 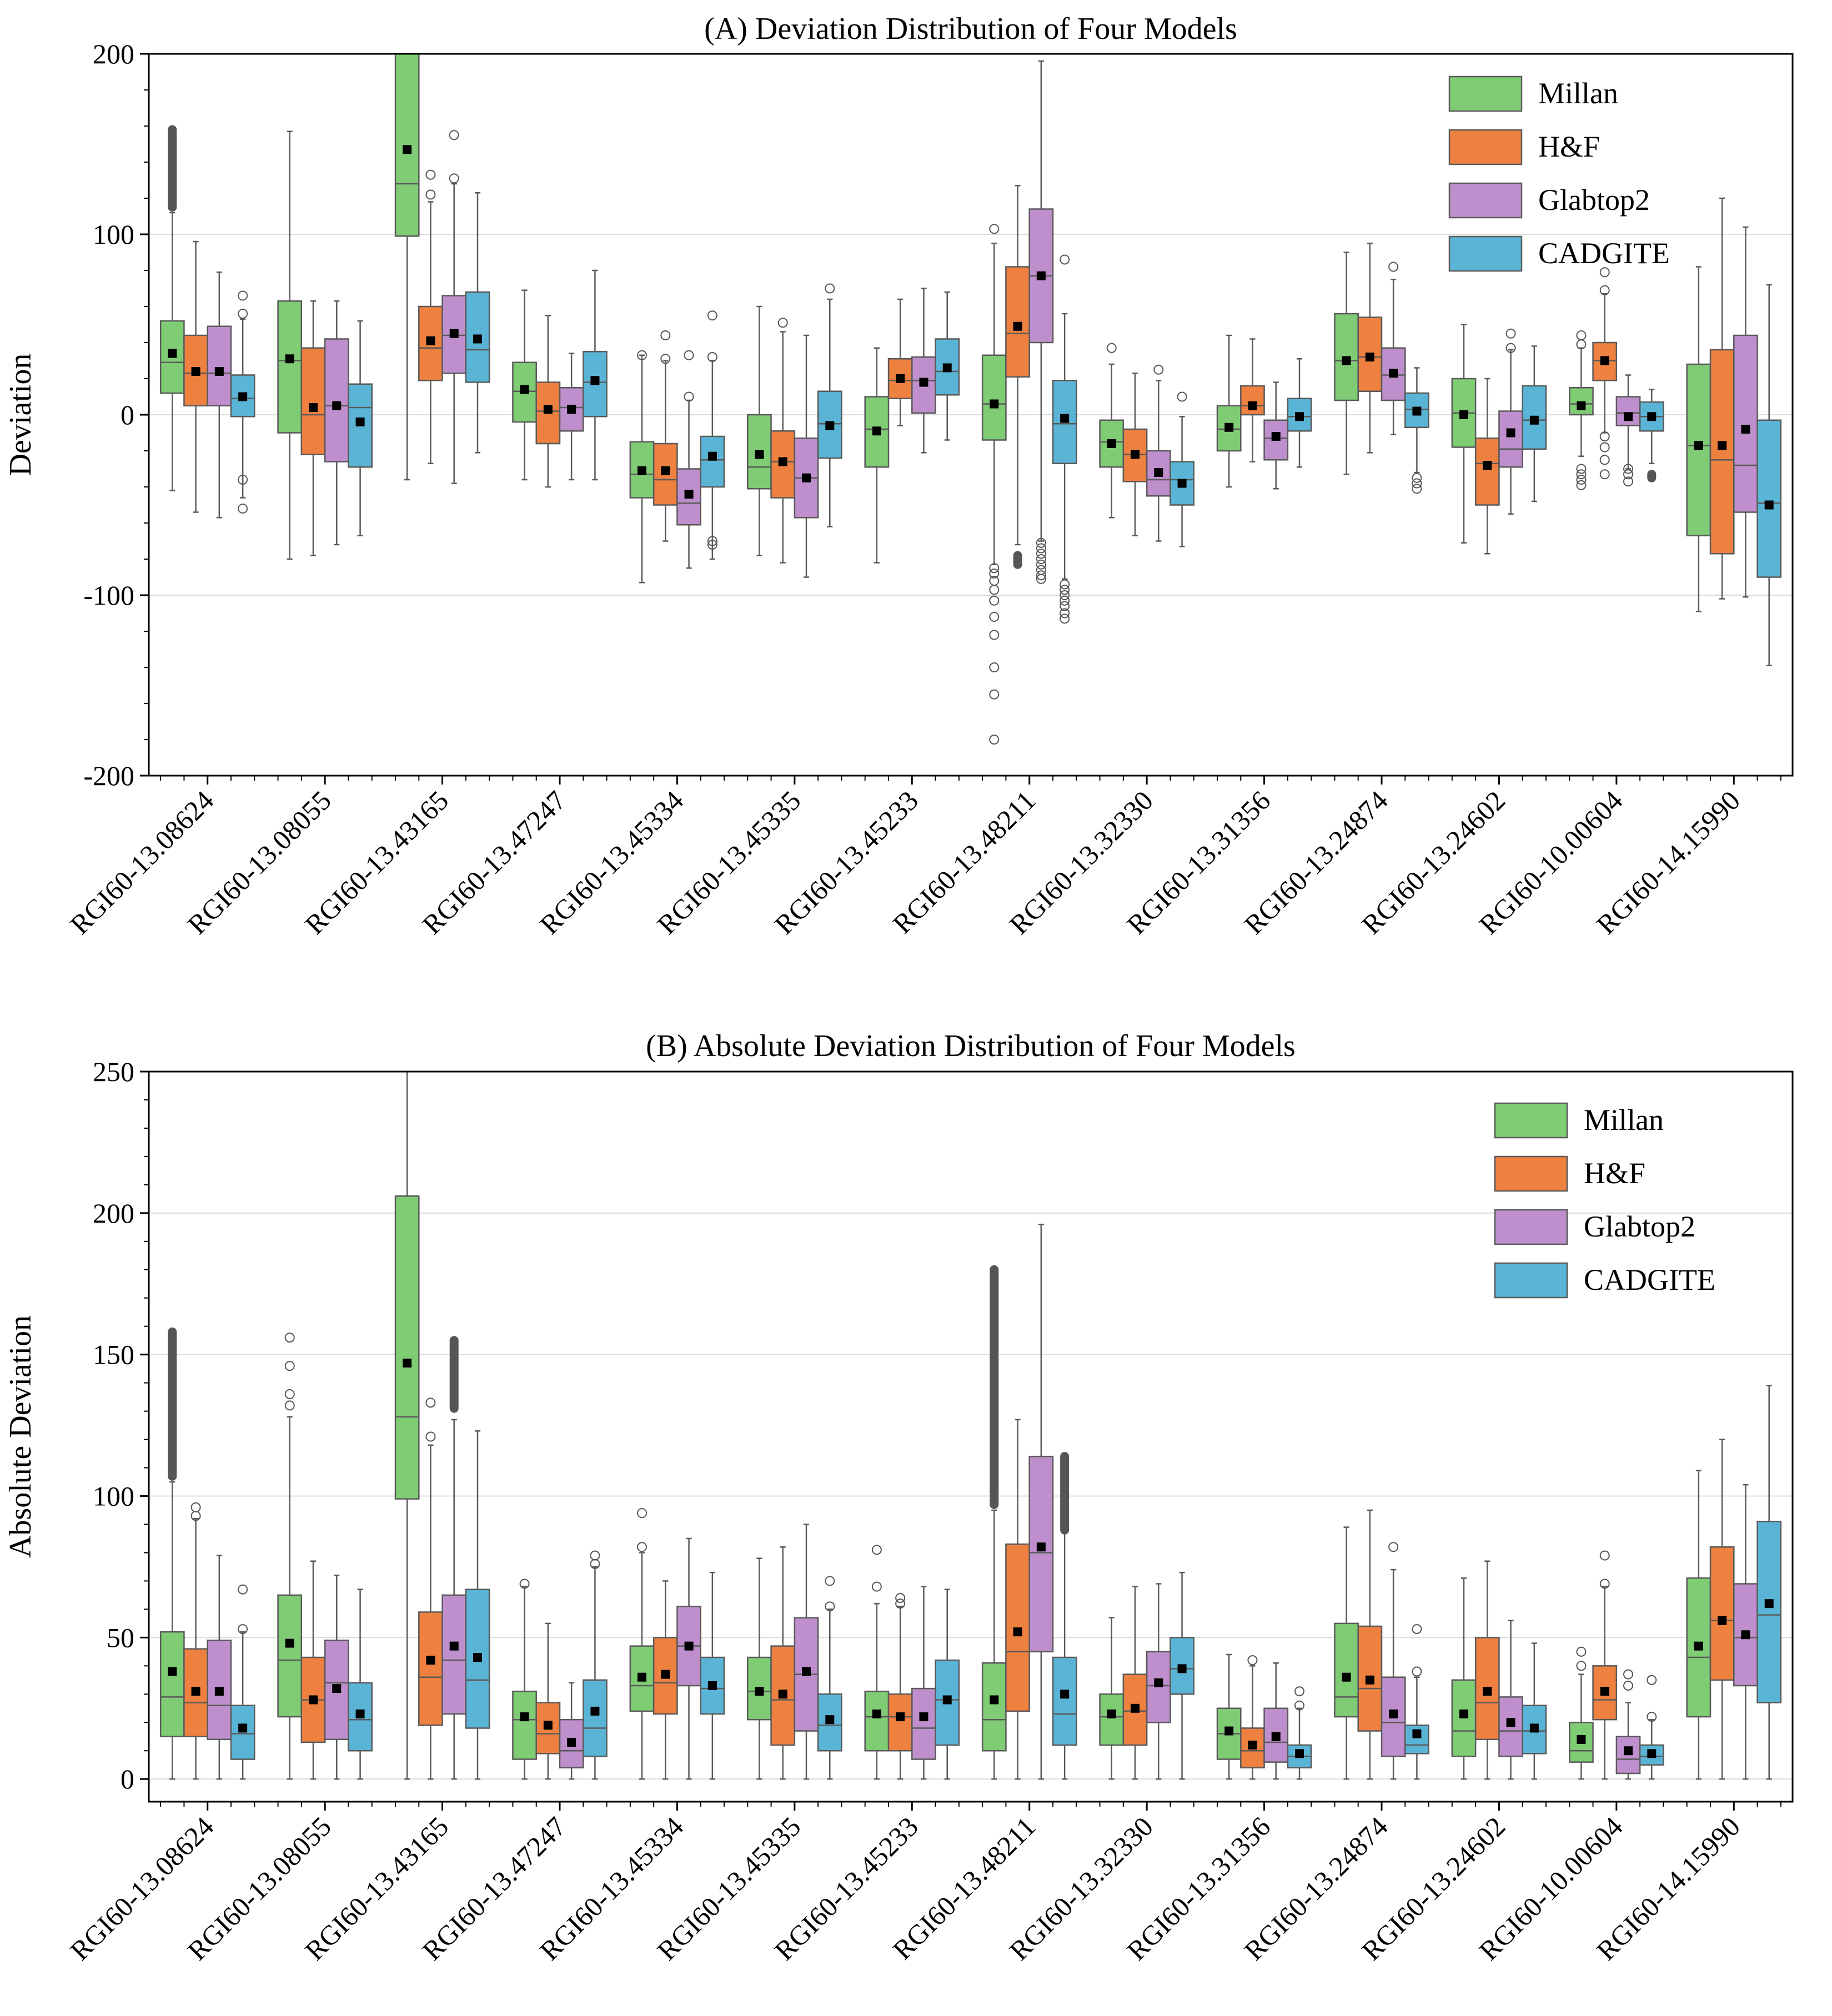 I want to click on y-tick-label: 200, so click(x=113, y=1213).